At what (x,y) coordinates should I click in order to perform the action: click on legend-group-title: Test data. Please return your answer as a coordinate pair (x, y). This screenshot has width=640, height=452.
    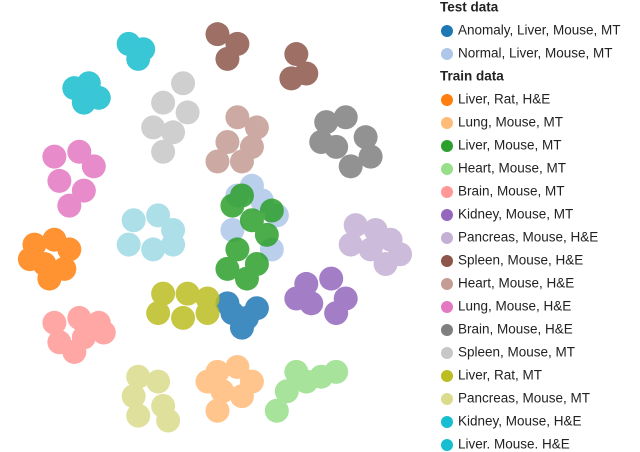
    Looking at the image, I should click on (469, 7).